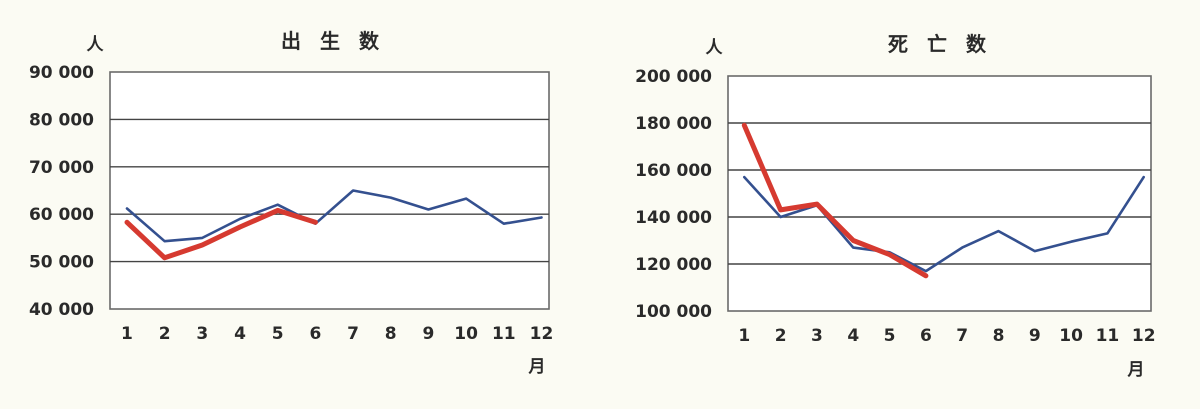 The image size is (1200, 409). I want to click on births-x-tick-label: 11, so click(504, 334).